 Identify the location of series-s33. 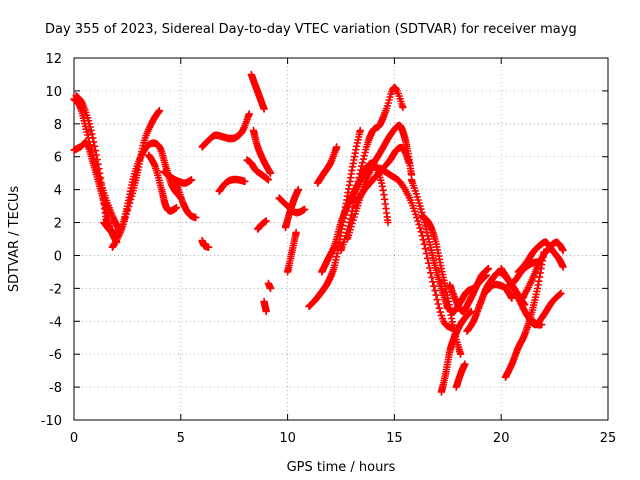
(467, 293).